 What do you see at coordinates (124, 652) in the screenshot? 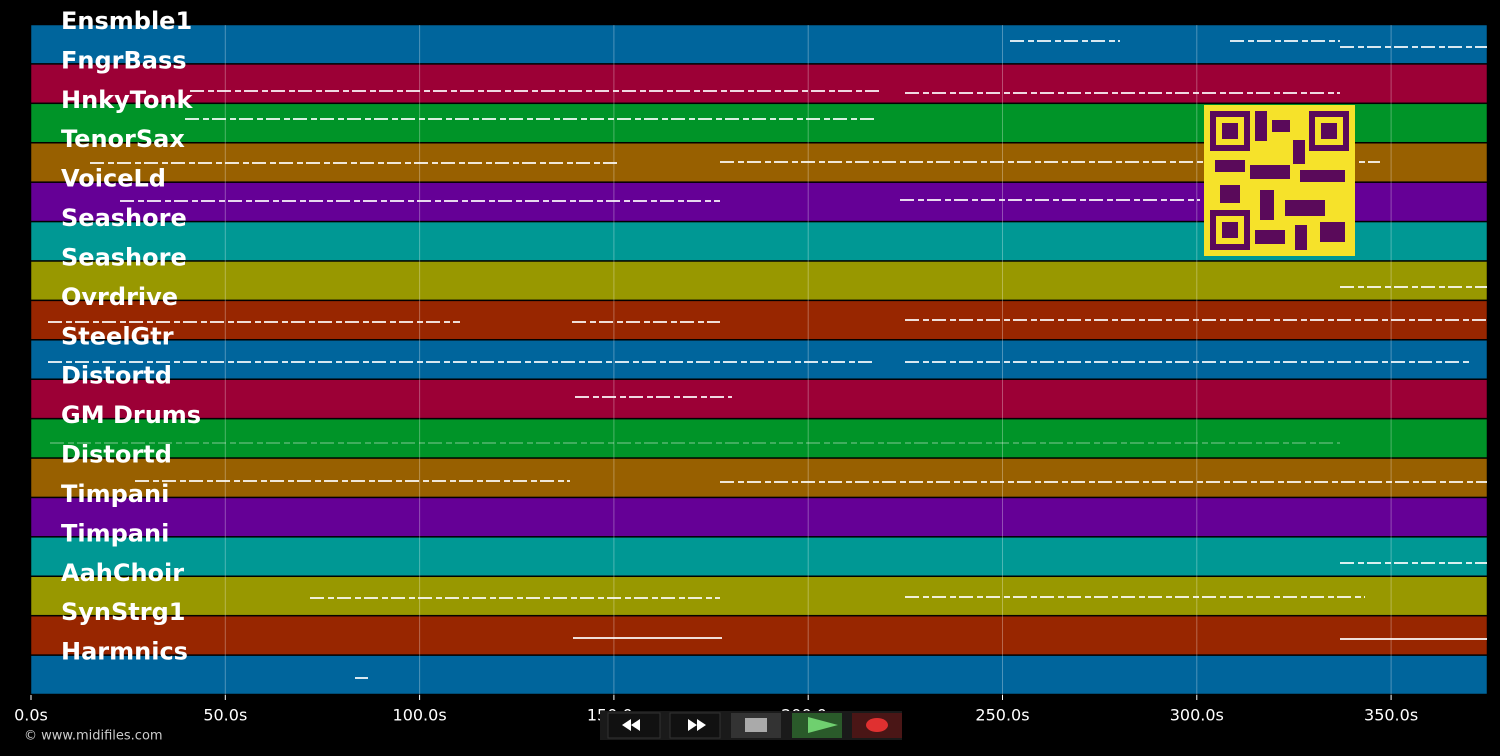
I see `track-label: Harmnics` at bounding box center [124, 652].